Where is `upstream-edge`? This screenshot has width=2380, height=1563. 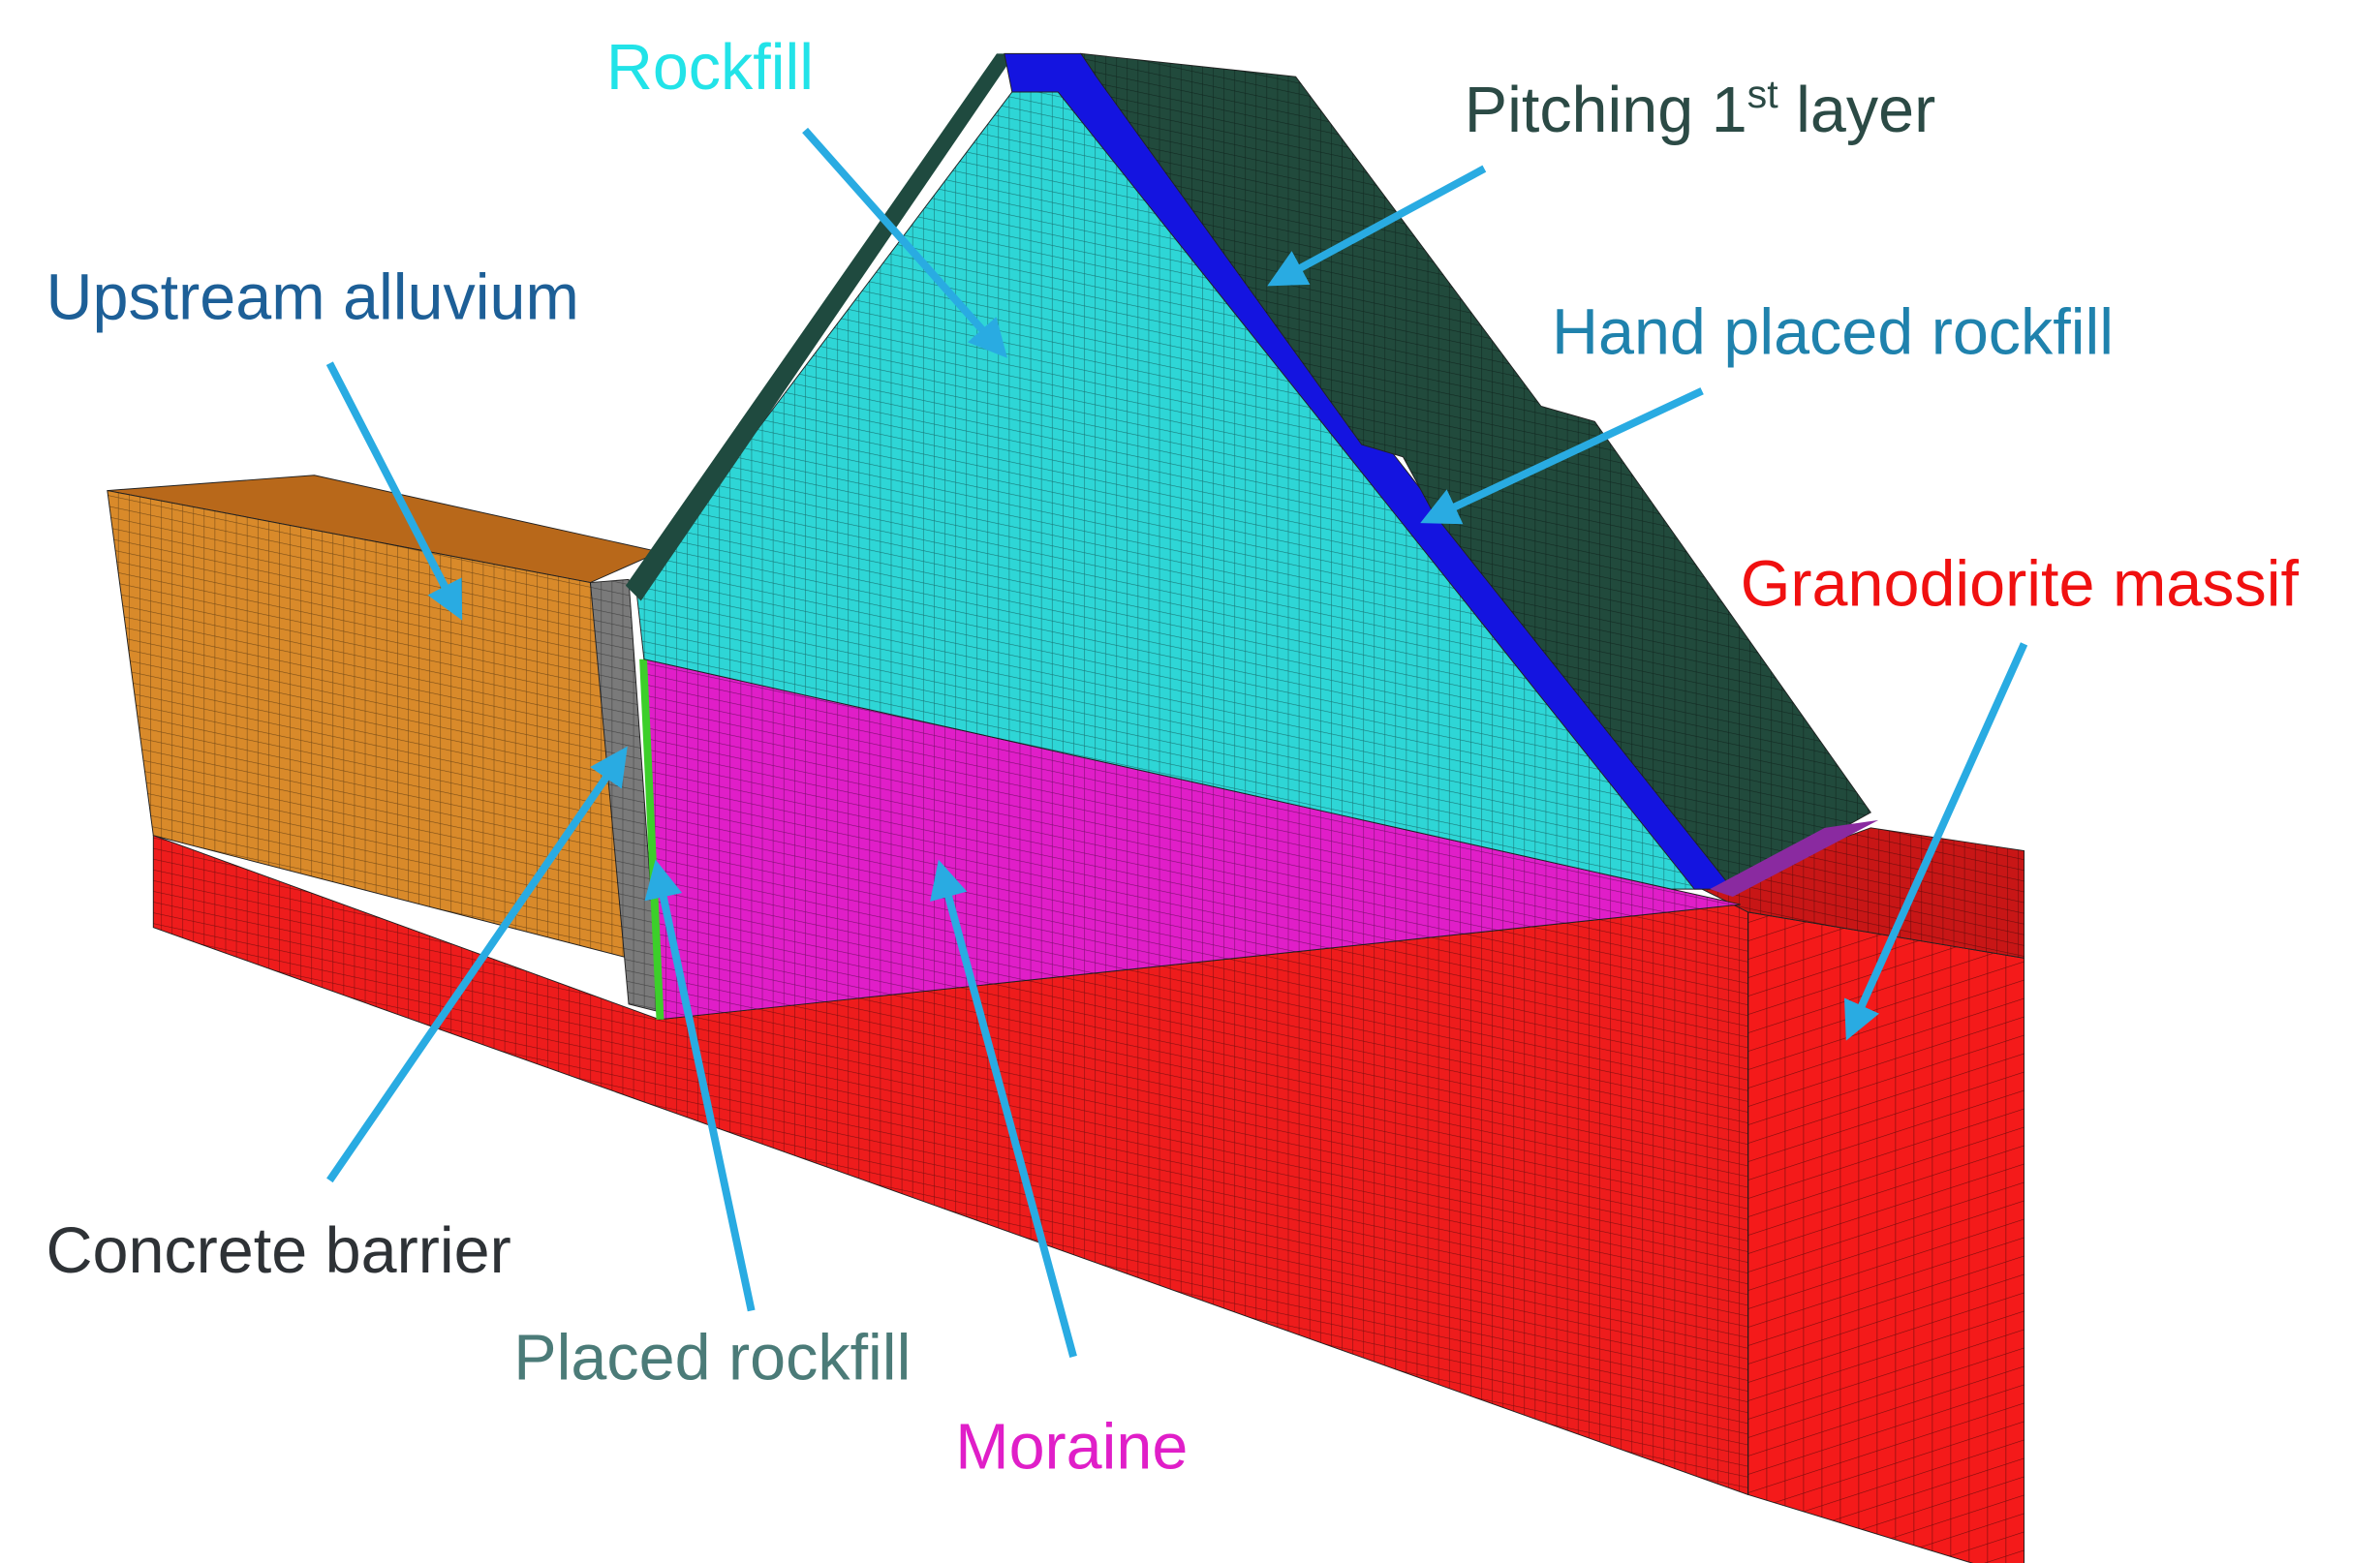
upstream-edge is located at coordinates (820, 327).